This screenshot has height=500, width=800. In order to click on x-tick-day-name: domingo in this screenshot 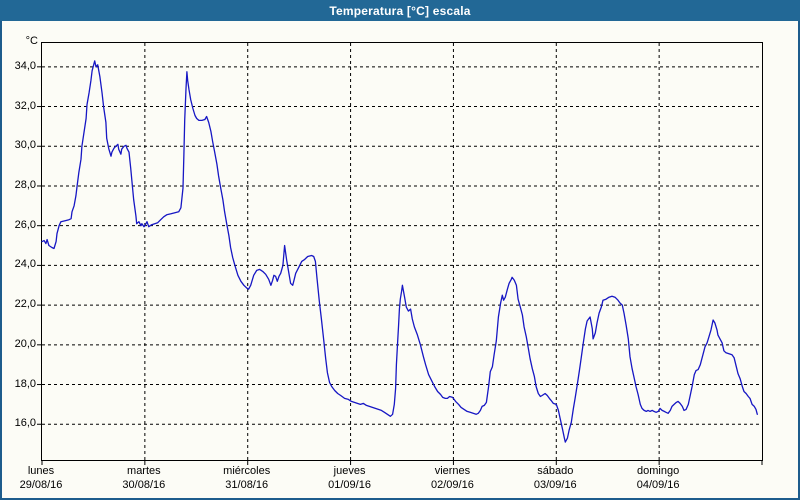, I will do `click(658, 471)`.